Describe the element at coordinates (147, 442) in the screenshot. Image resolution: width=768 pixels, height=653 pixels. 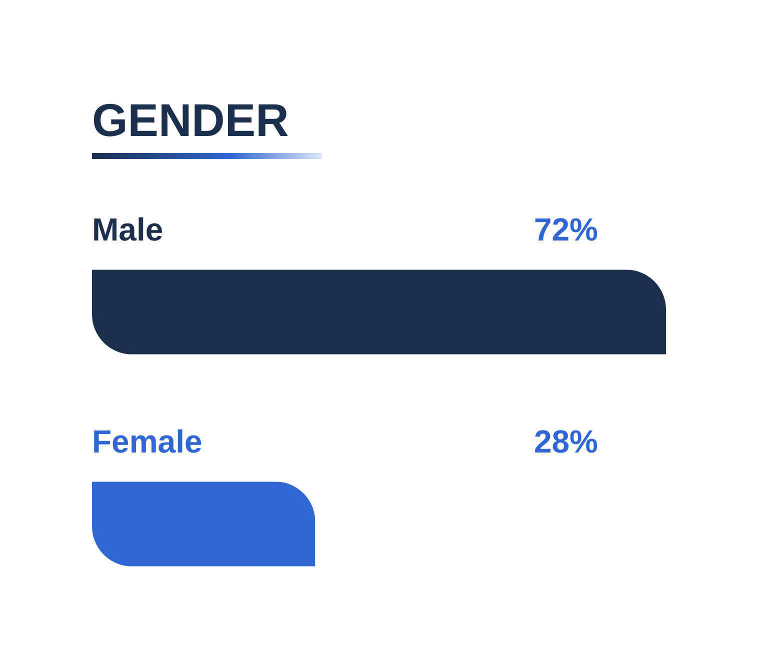
I see `y-tick-label: Female` at that location.